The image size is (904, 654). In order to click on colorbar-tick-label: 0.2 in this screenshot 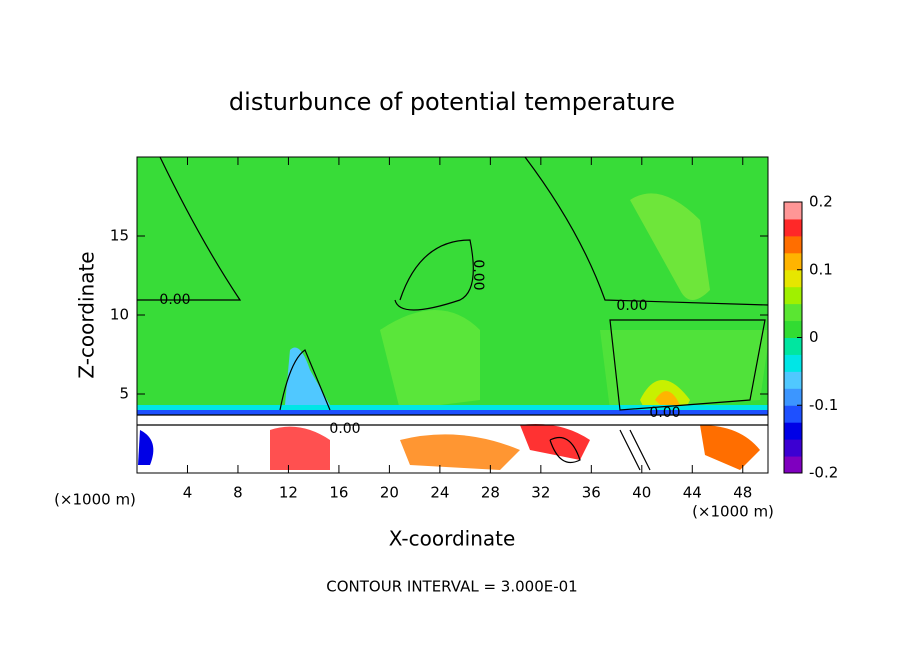, I will do `click(821, 202)`.